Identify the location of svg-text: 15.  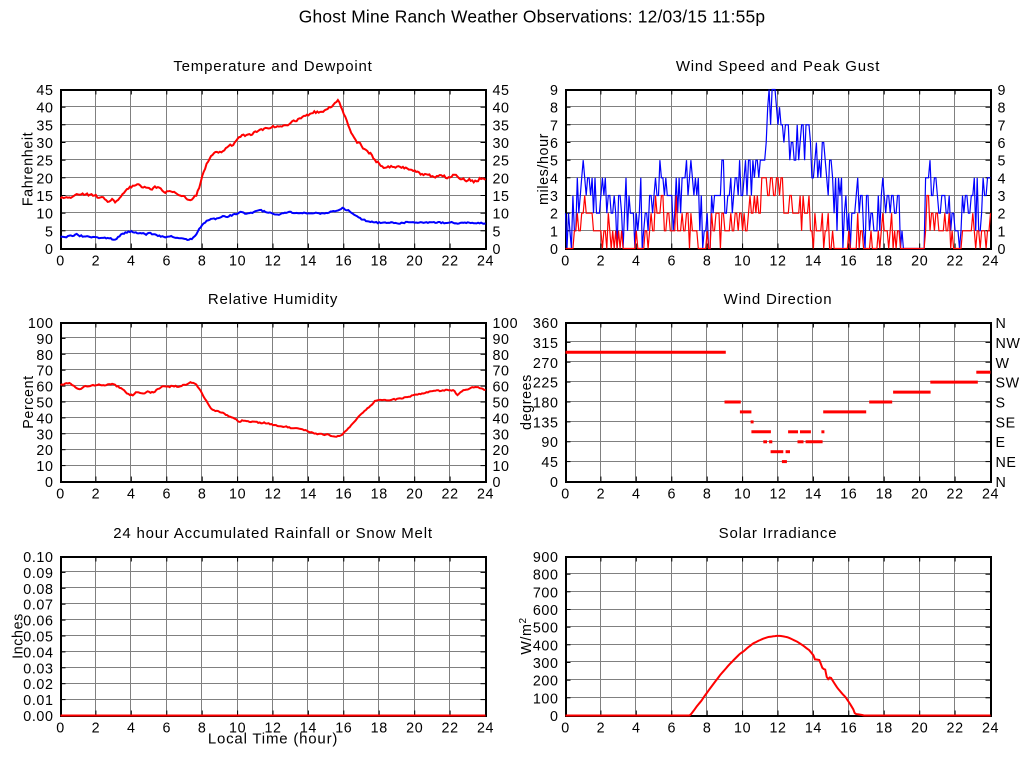
(44, 197).